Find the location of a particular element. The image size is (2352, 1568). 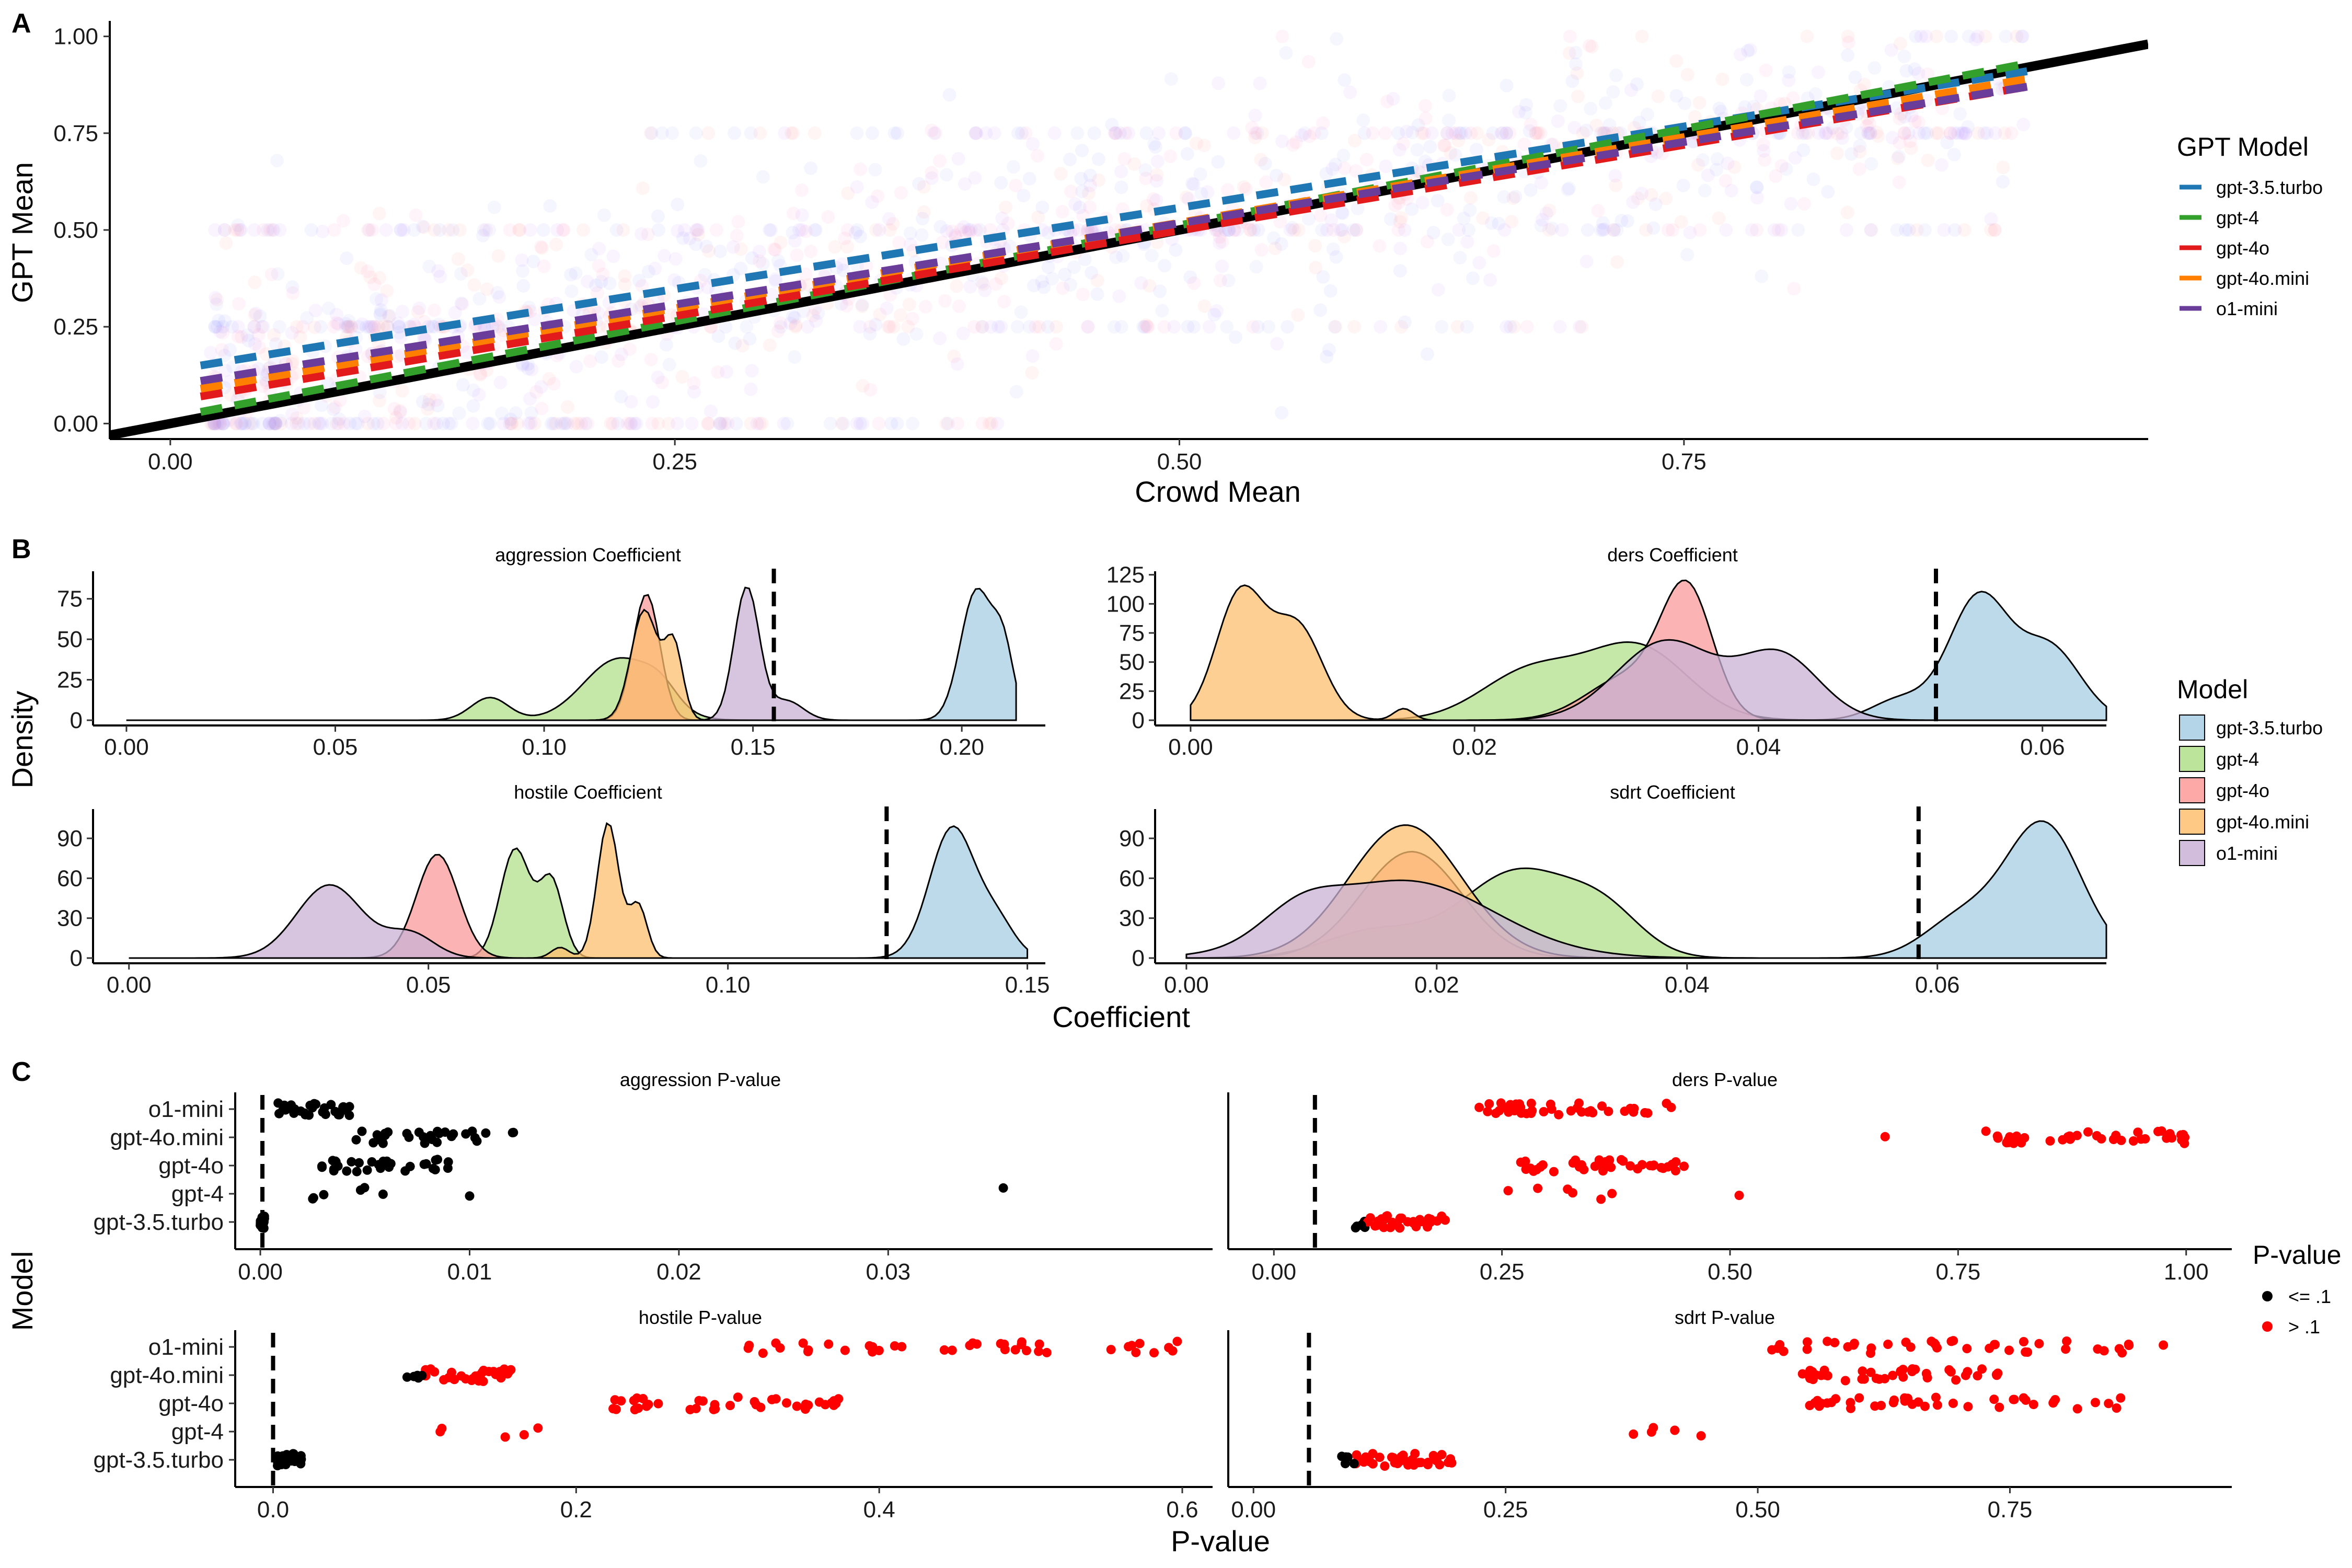

legend-model-label: gpt-3.5.turbo is located at coordinates (2269, 728).